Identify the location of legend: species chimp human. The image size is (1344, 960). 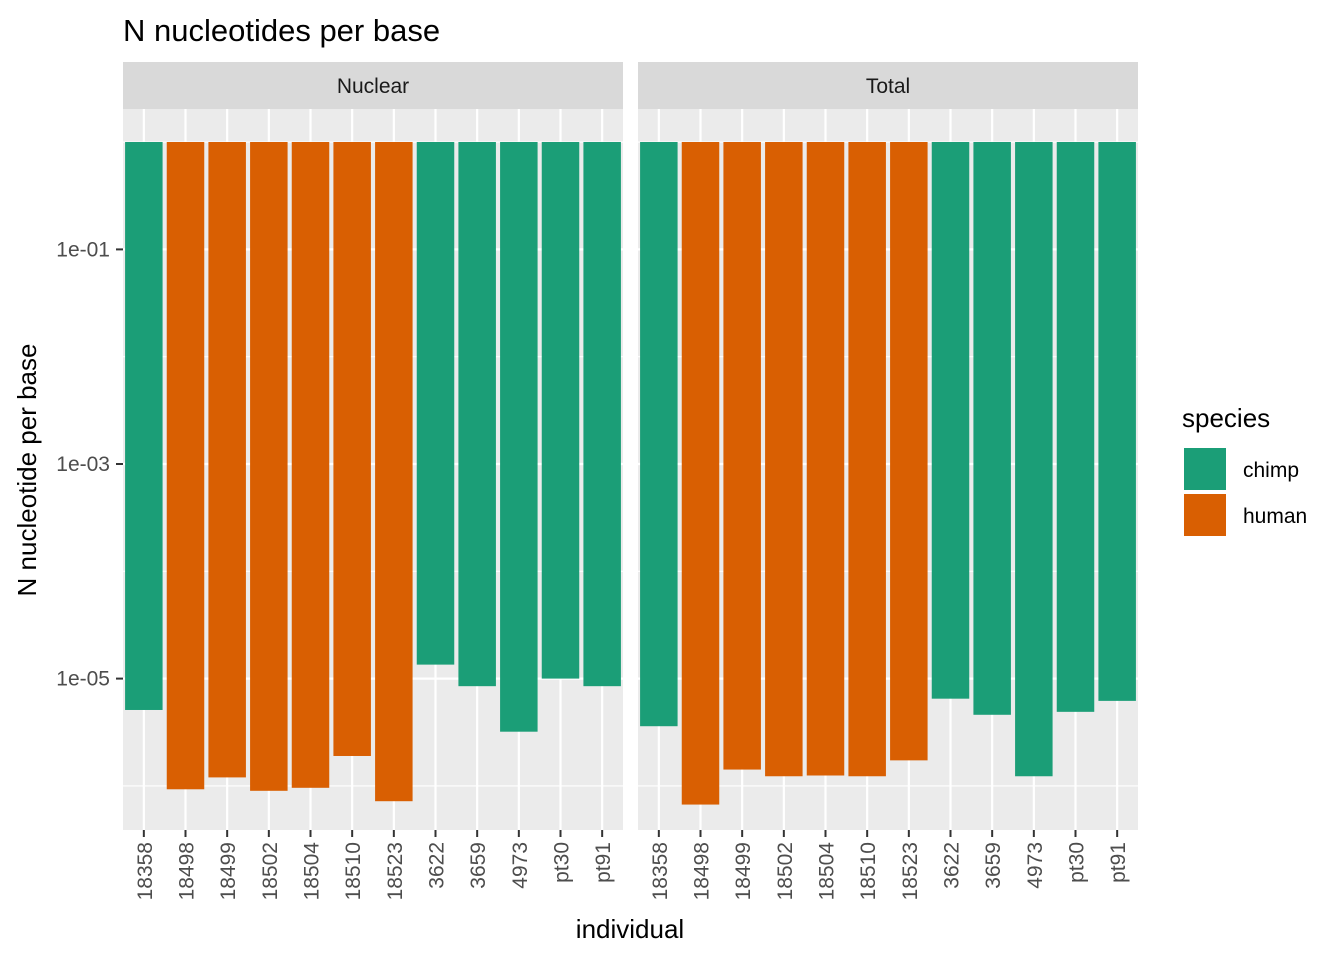
(1244, 469).